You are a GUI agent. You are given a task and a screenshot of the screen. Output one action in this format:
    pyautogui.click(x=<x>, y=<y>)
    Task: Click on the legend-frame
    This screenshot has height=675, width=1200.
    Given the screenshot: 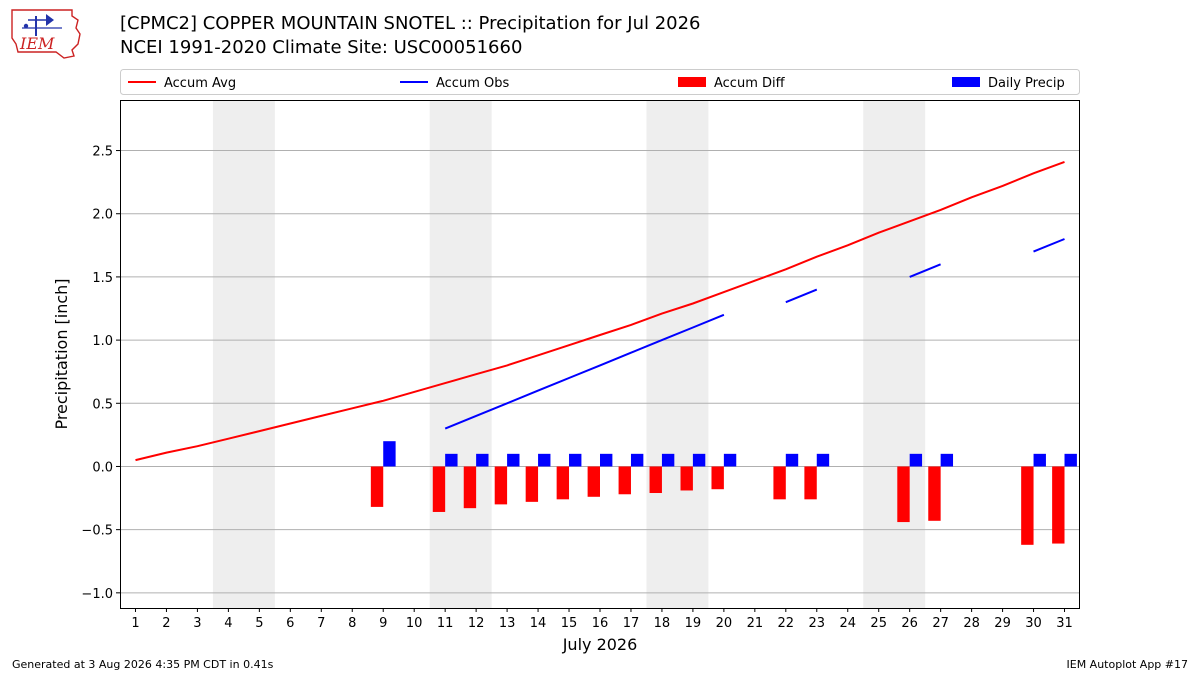 What is the action you would take?
    pyautogui.click(x=600, y=82)
    